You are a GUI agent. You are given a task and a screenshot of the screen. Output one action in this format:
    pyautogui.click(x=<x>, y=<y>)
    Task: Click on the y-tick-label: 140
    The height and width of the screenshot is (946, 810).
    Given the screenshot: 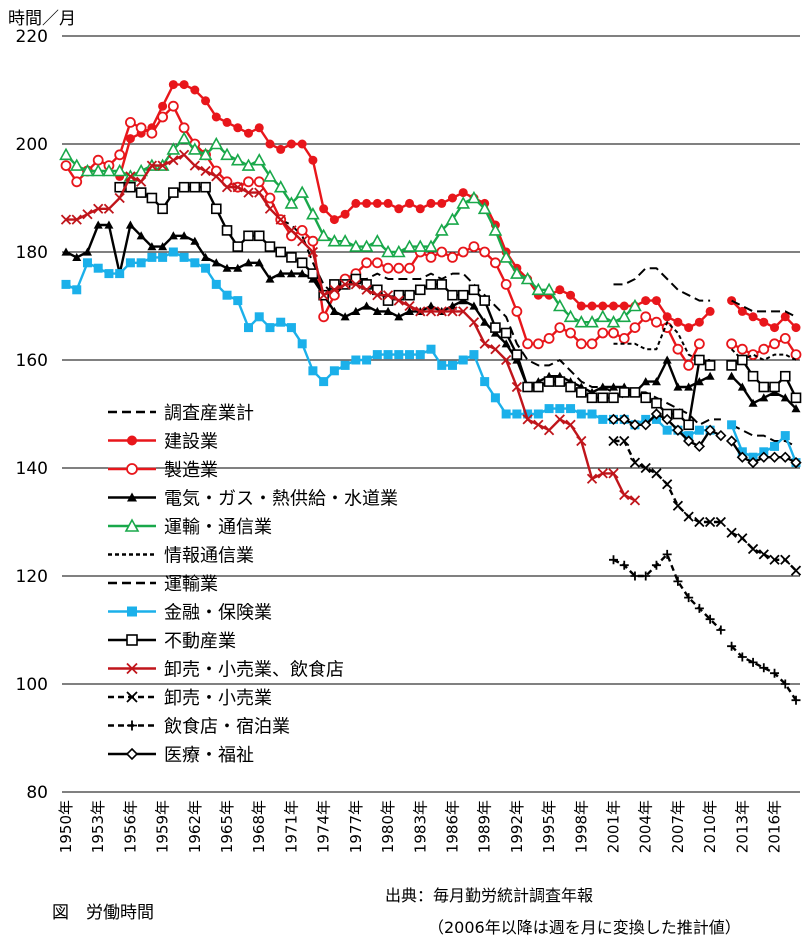 What is the action you would take?
    pyautogui.click(x=32, y=469)
    